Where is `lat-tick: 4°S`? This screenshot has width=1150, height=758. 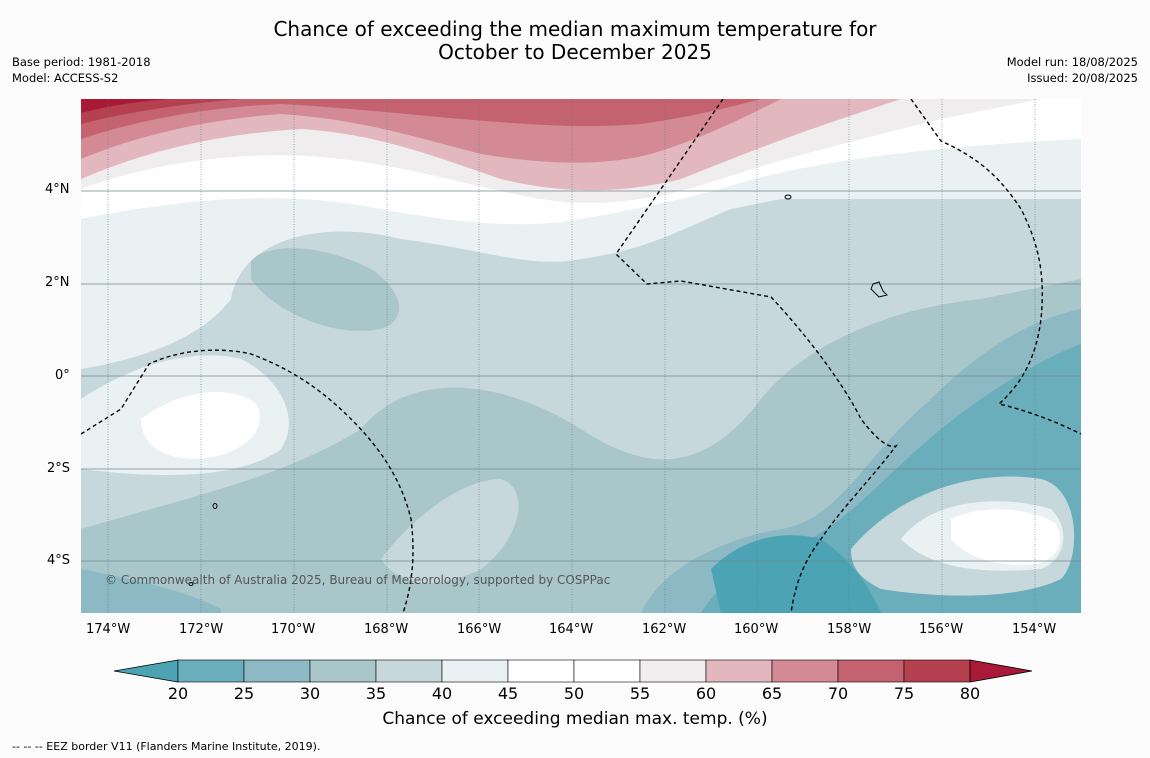
lat-tick: 4°S is located at coordinates (59, 560).